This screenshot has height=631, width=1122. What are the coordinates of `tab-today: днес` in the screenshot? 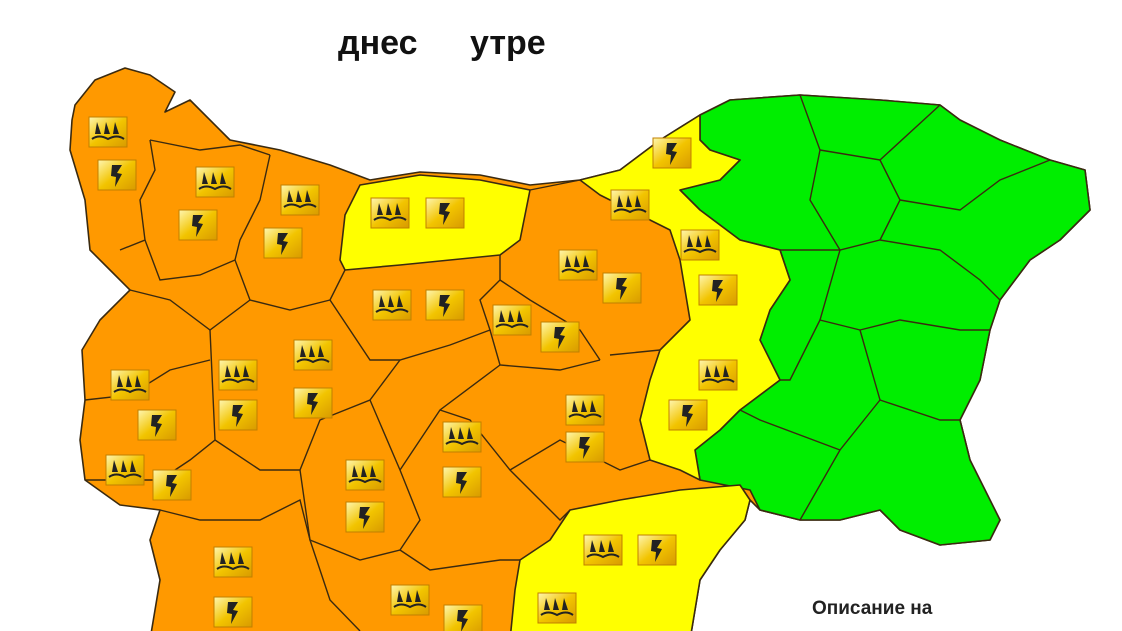 It's located at (378, 43).